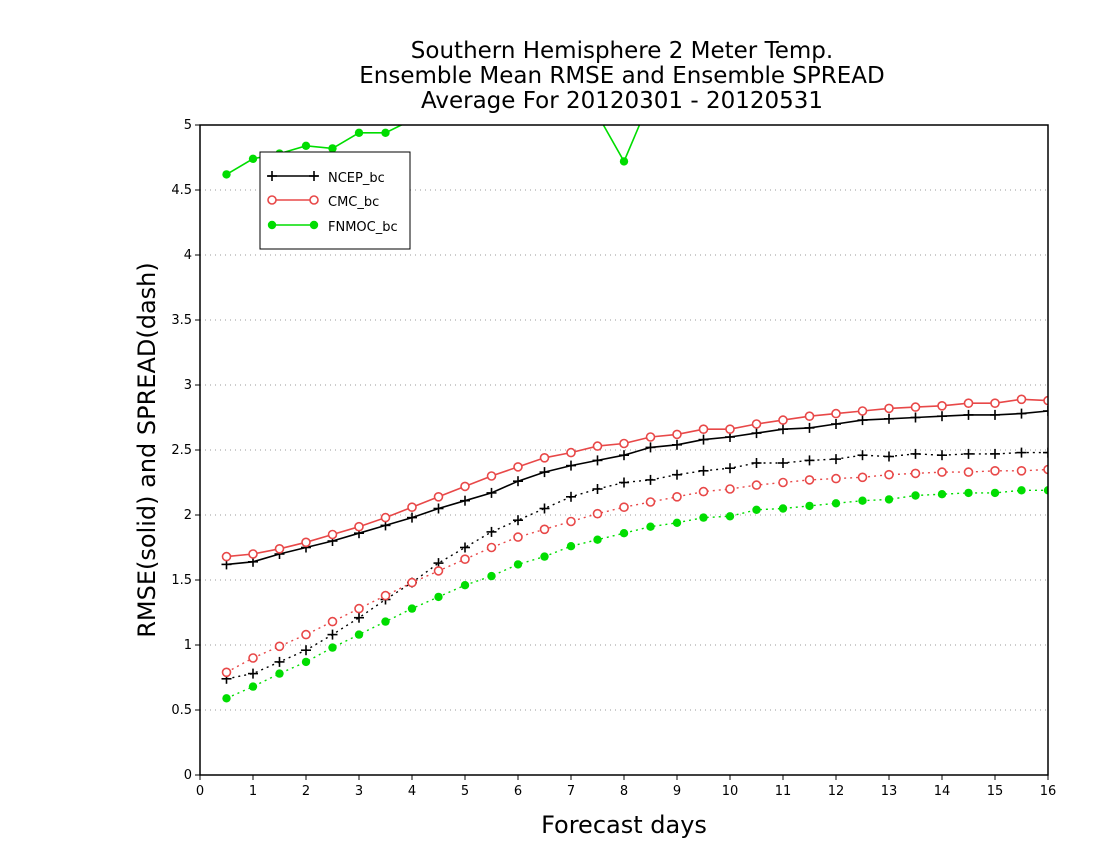 The width and height of the screenshot is (1100, 850). Describe the element at coordinates (253, 791) in the screenshot. I see `x-tick-label: 1` at that location.